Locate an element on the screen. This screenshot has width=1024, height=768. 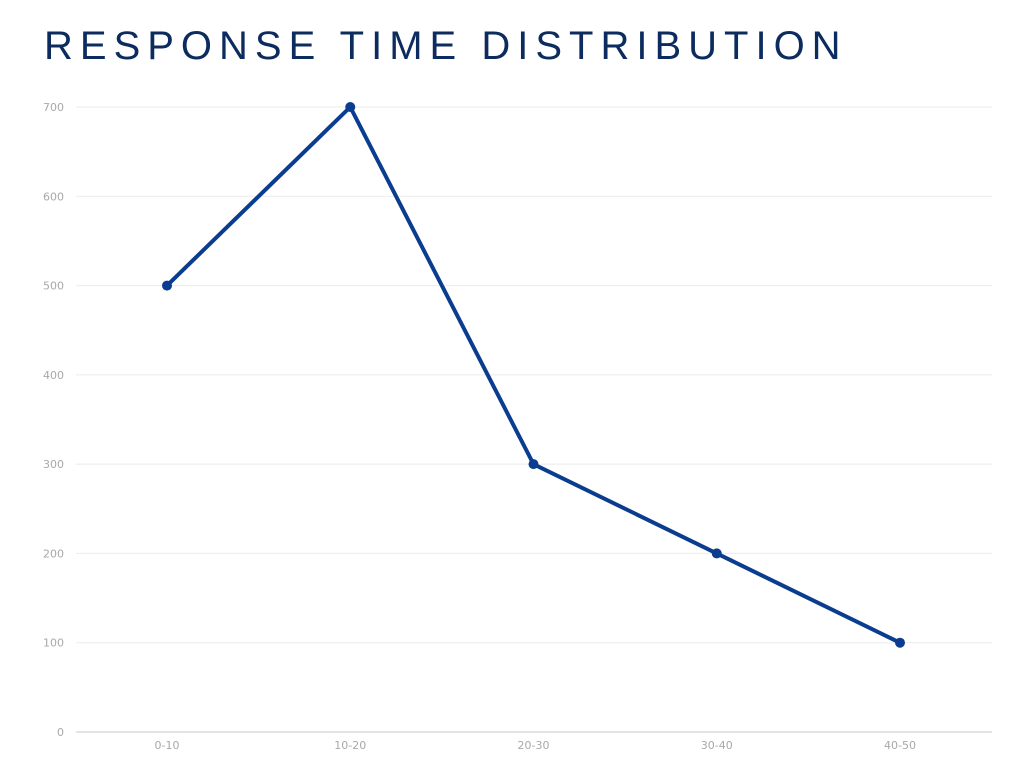
y-tick-label: 100 is located at coordinates (53, 643).